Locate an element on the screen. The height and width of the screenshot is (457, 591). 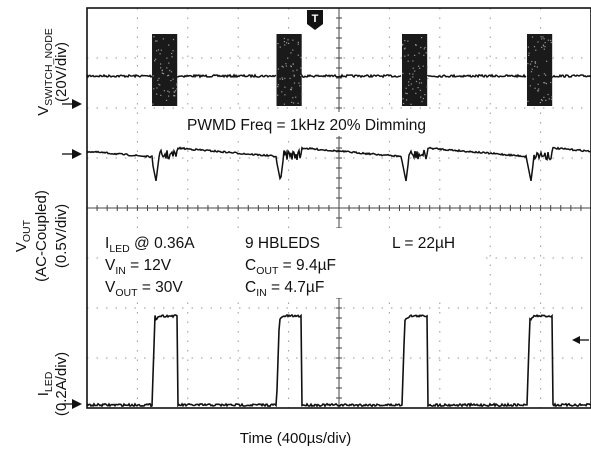
svg-text: (0.5V/div) is located at coordinates (61, 236).